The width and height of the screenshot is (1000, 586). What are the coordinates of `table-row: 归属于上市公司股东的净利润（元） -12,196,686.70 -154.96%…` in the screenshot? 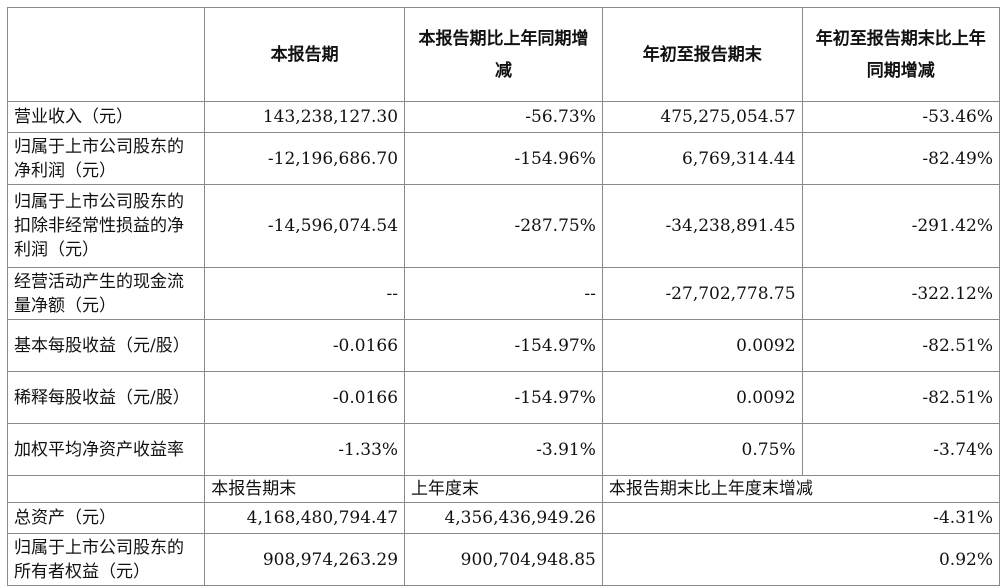 It's located at (503, 158).